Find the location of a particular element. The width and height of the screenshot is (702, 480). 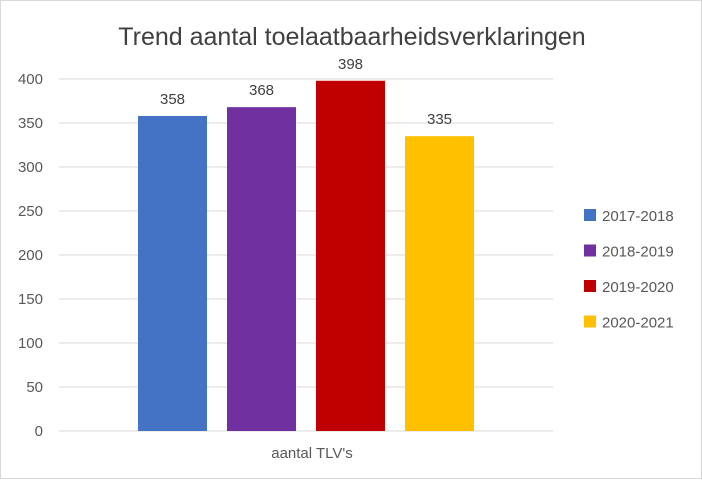

legend-label-2019-2020: 2019-2020 is located at coordinates (638, 287).